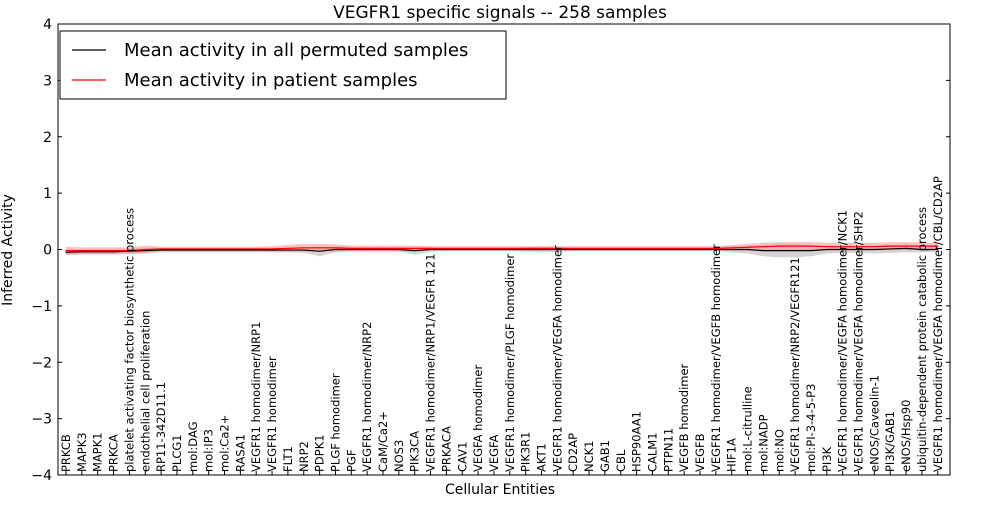 This screenshot has height=505, width=1000. I want to click on x-category-label: PDPK1, so click(320, 453).